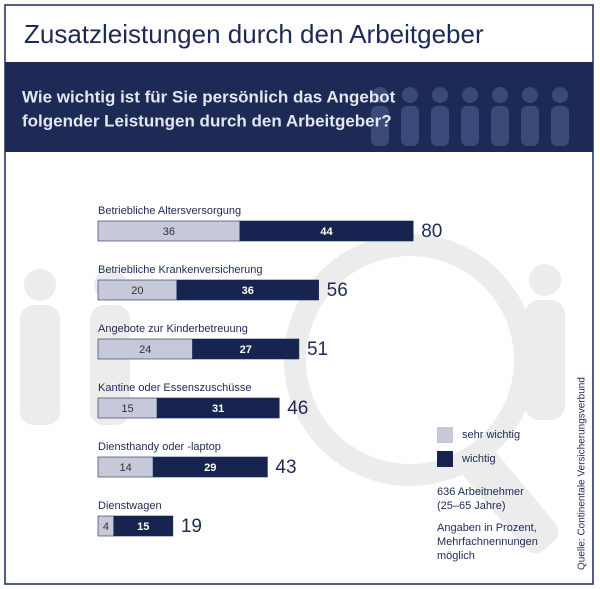 The image size is (600, 589). Describe the element at coordinates (297, 408) in the screenshot. I see `total-label: 46` at that location.